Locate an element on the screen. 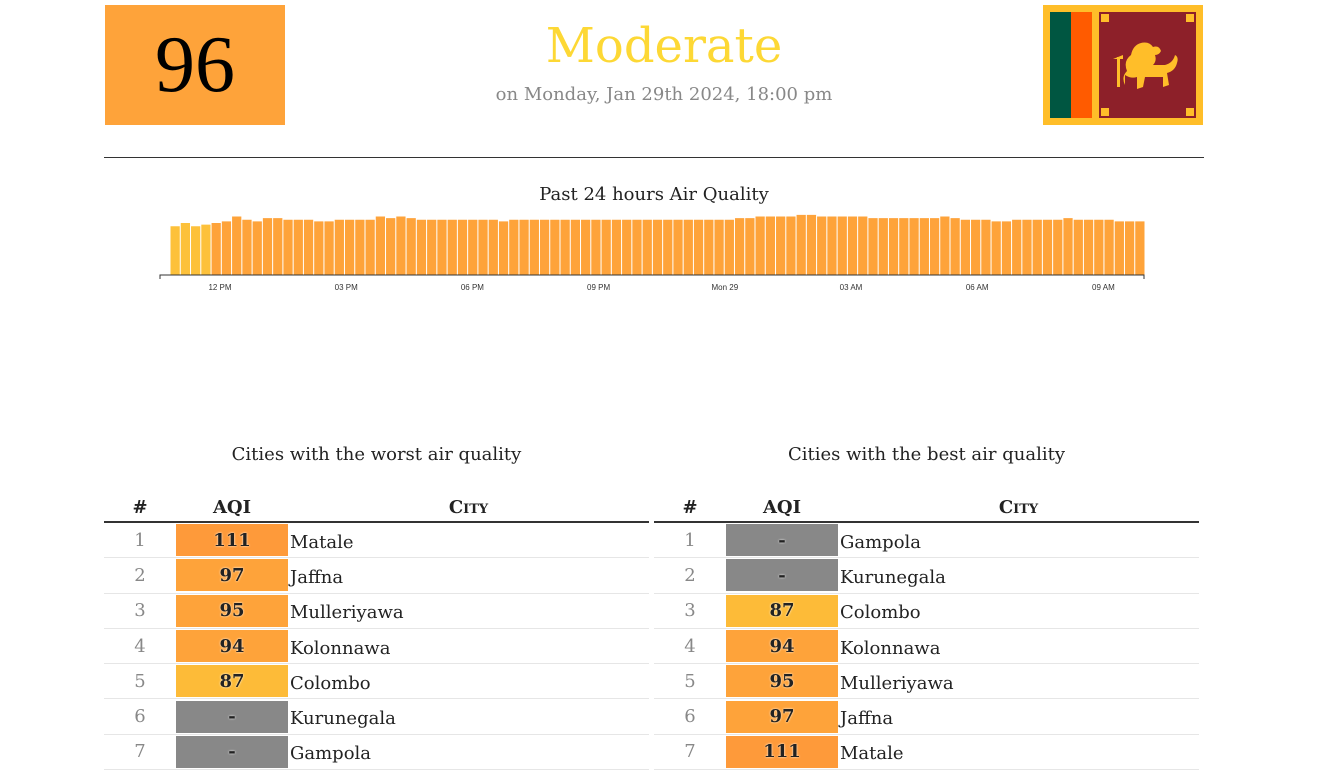 Image resolution: width=1320 pixels, height=770 pixels. city-name: Kolonnawa is located at coordinates (340, 648).